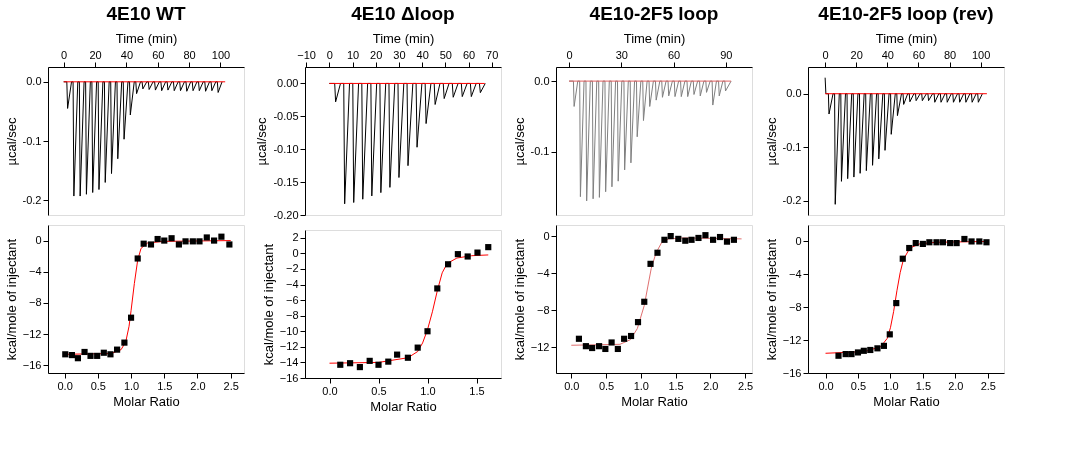 This screenshot has height=471, width=1070. Describe the element at coordinates (981, 54) in the screenshot. I see `x-tick-label: 100` at that location.